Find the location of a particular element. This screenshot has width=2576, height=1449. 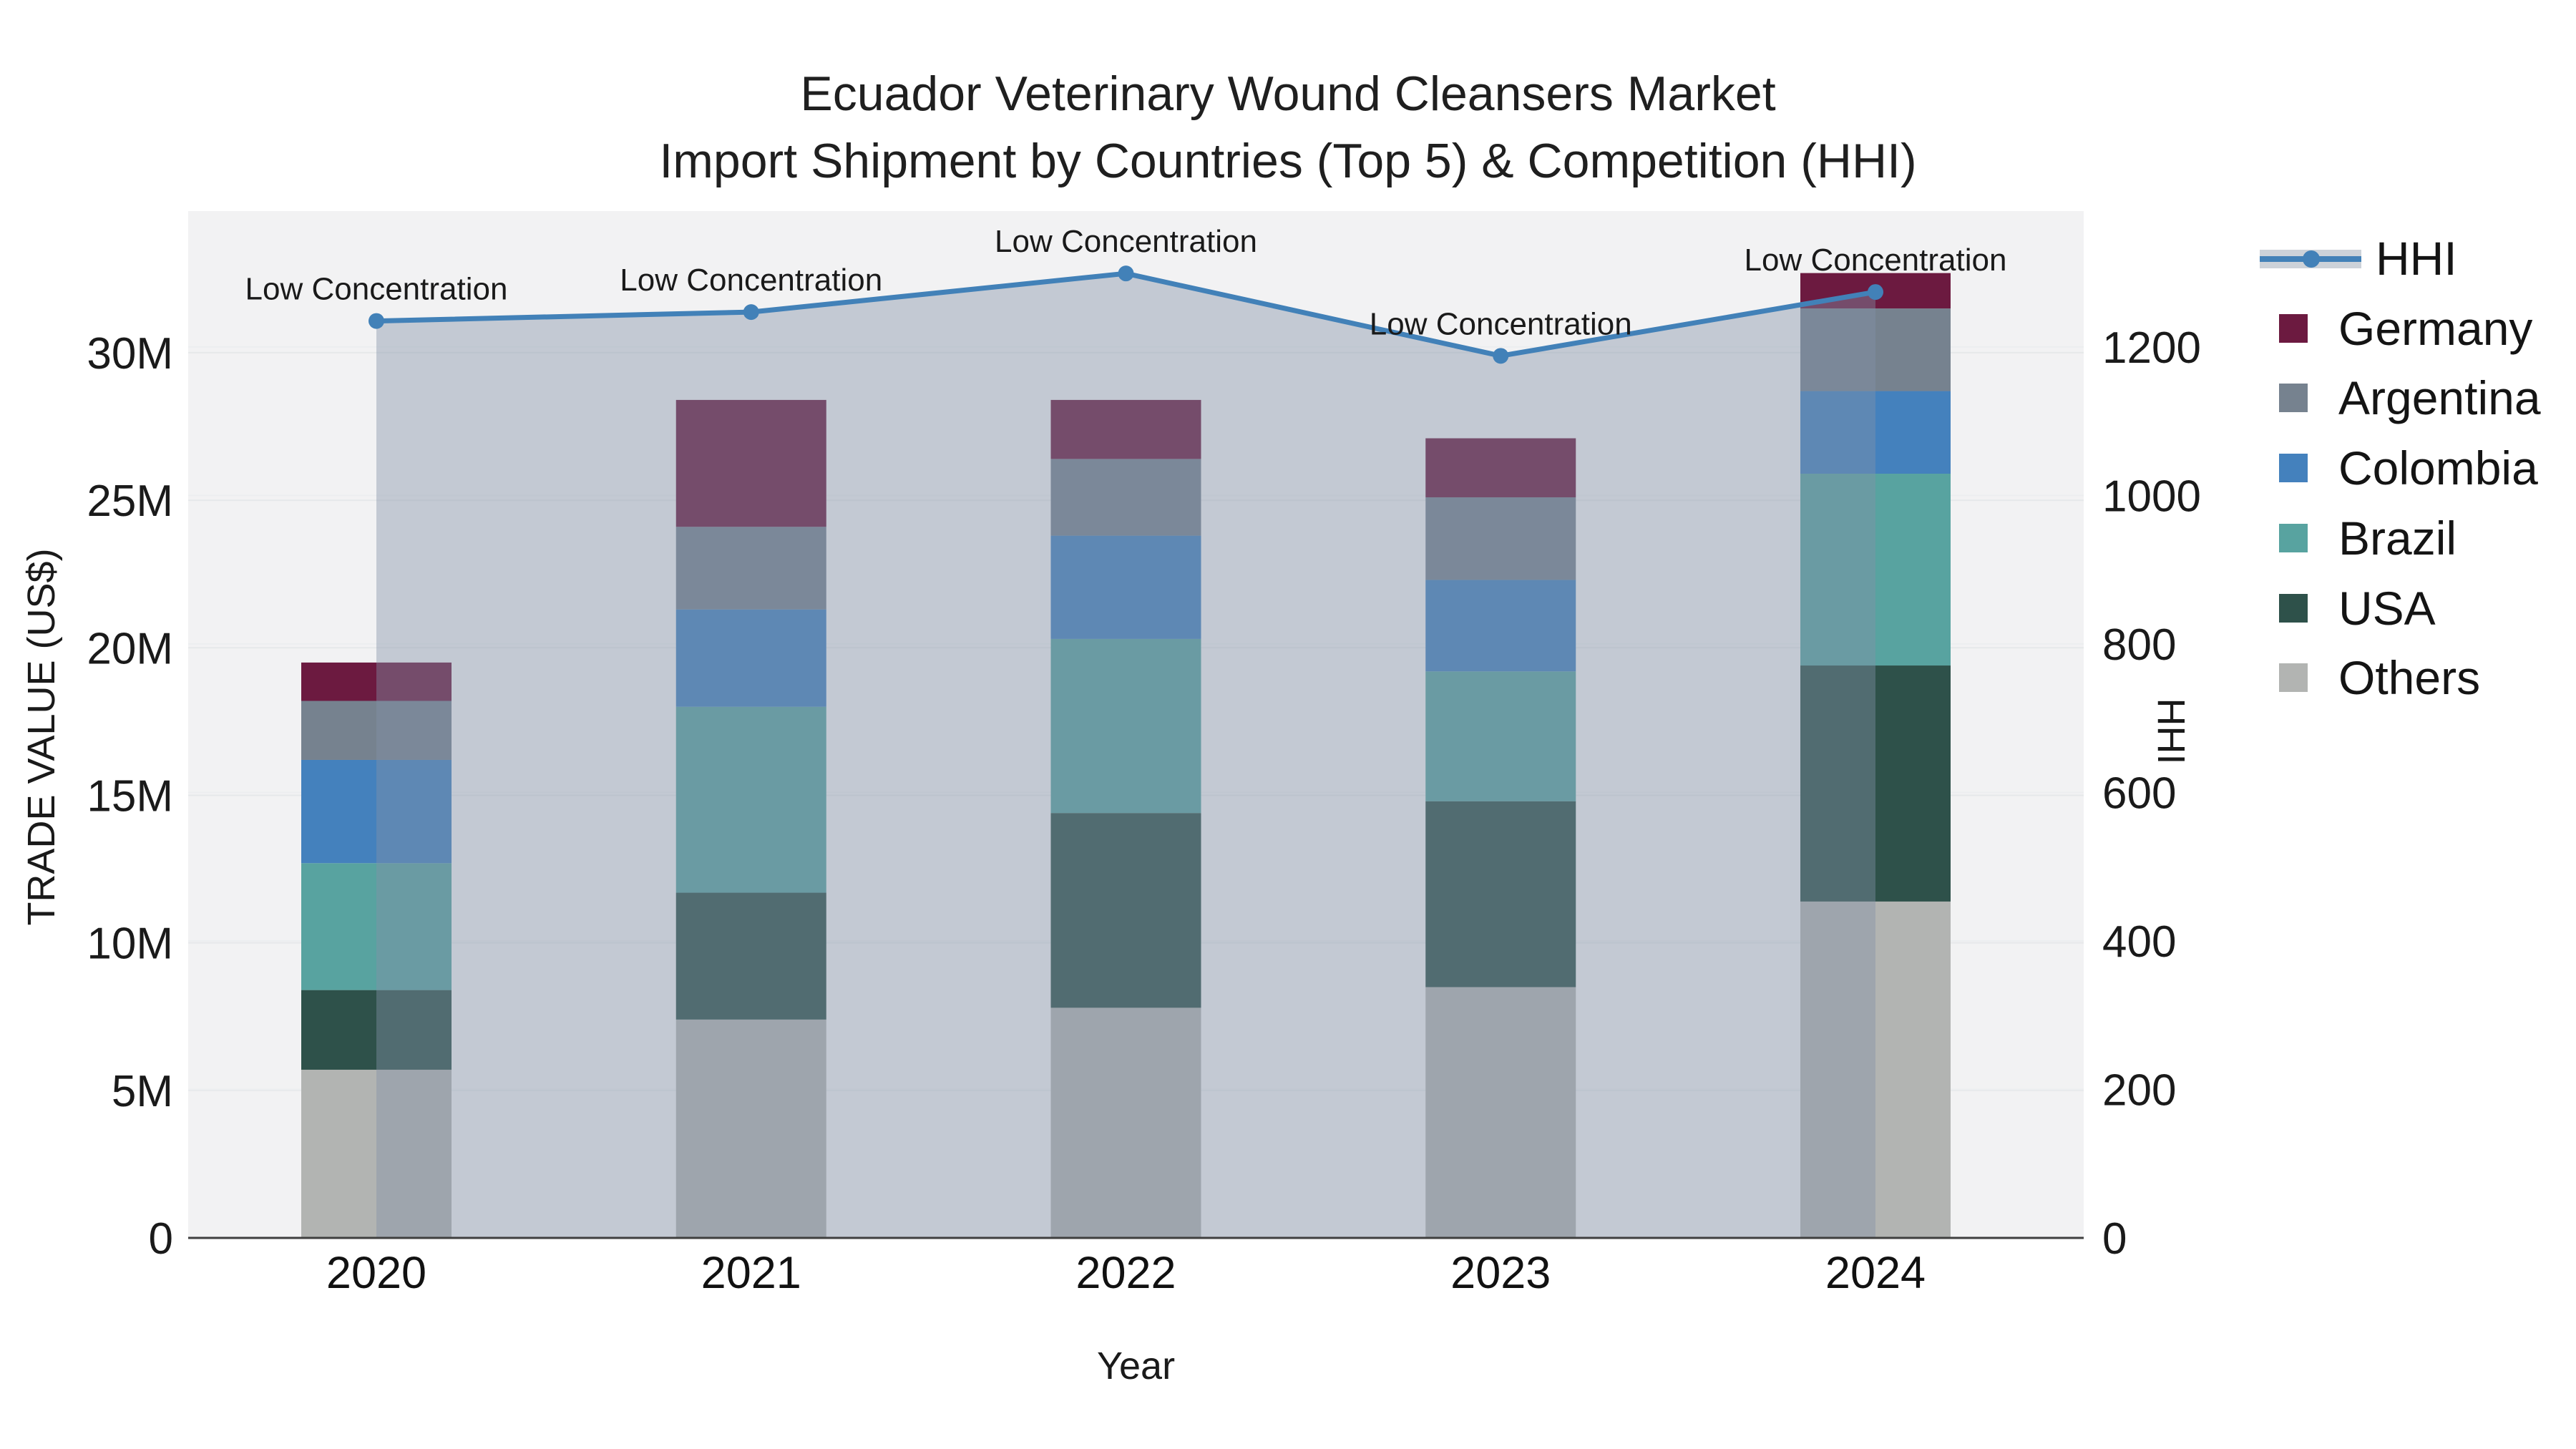

bar-segment-germany-2020 is located at coordinates (376, 681).